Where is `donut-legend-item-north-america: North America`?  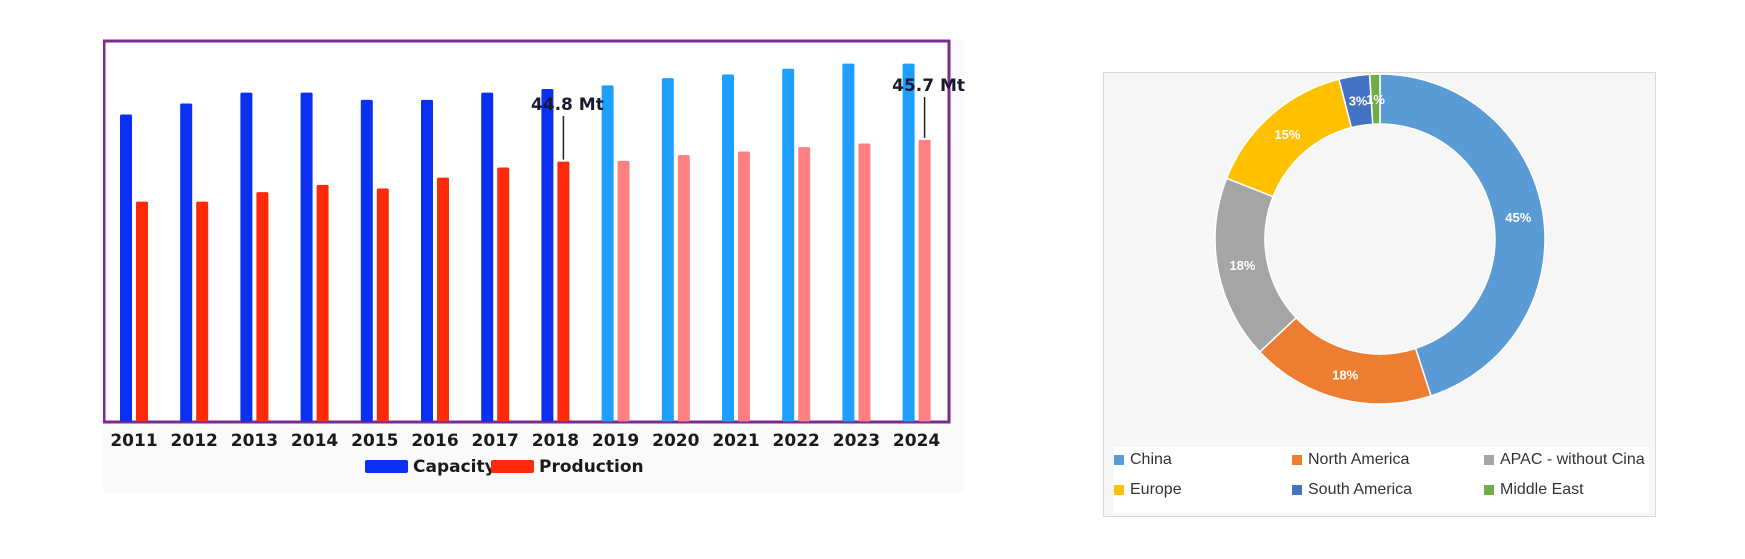 donut-legend-item-north-america: North America is located at coordinates (1350, 460).